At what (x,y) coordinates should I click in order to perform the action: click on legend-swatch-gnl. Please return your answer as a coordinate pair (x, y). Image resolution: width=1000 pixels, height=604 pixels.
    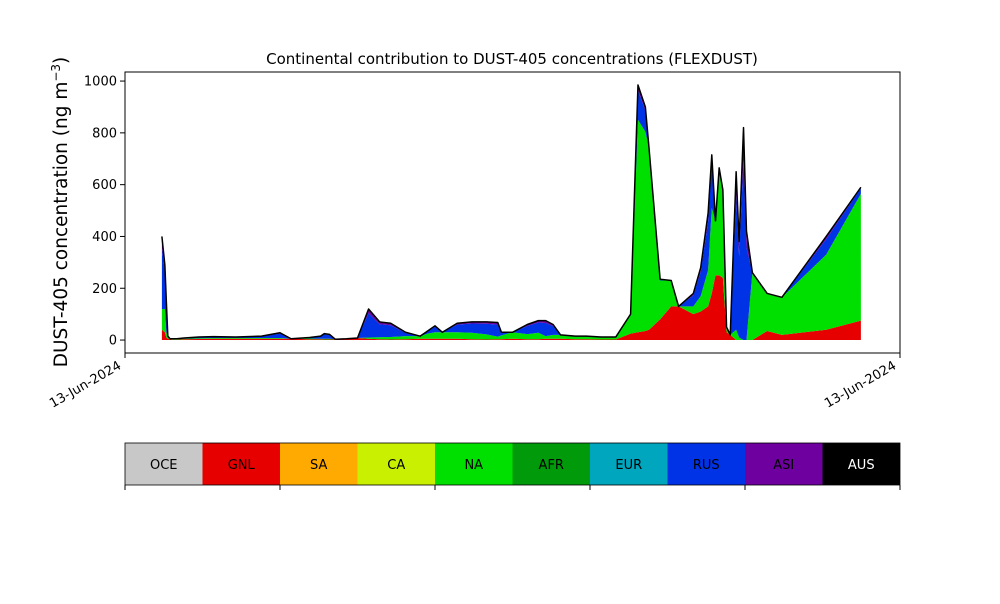
    Looking at the image, I should click on (241, 464).